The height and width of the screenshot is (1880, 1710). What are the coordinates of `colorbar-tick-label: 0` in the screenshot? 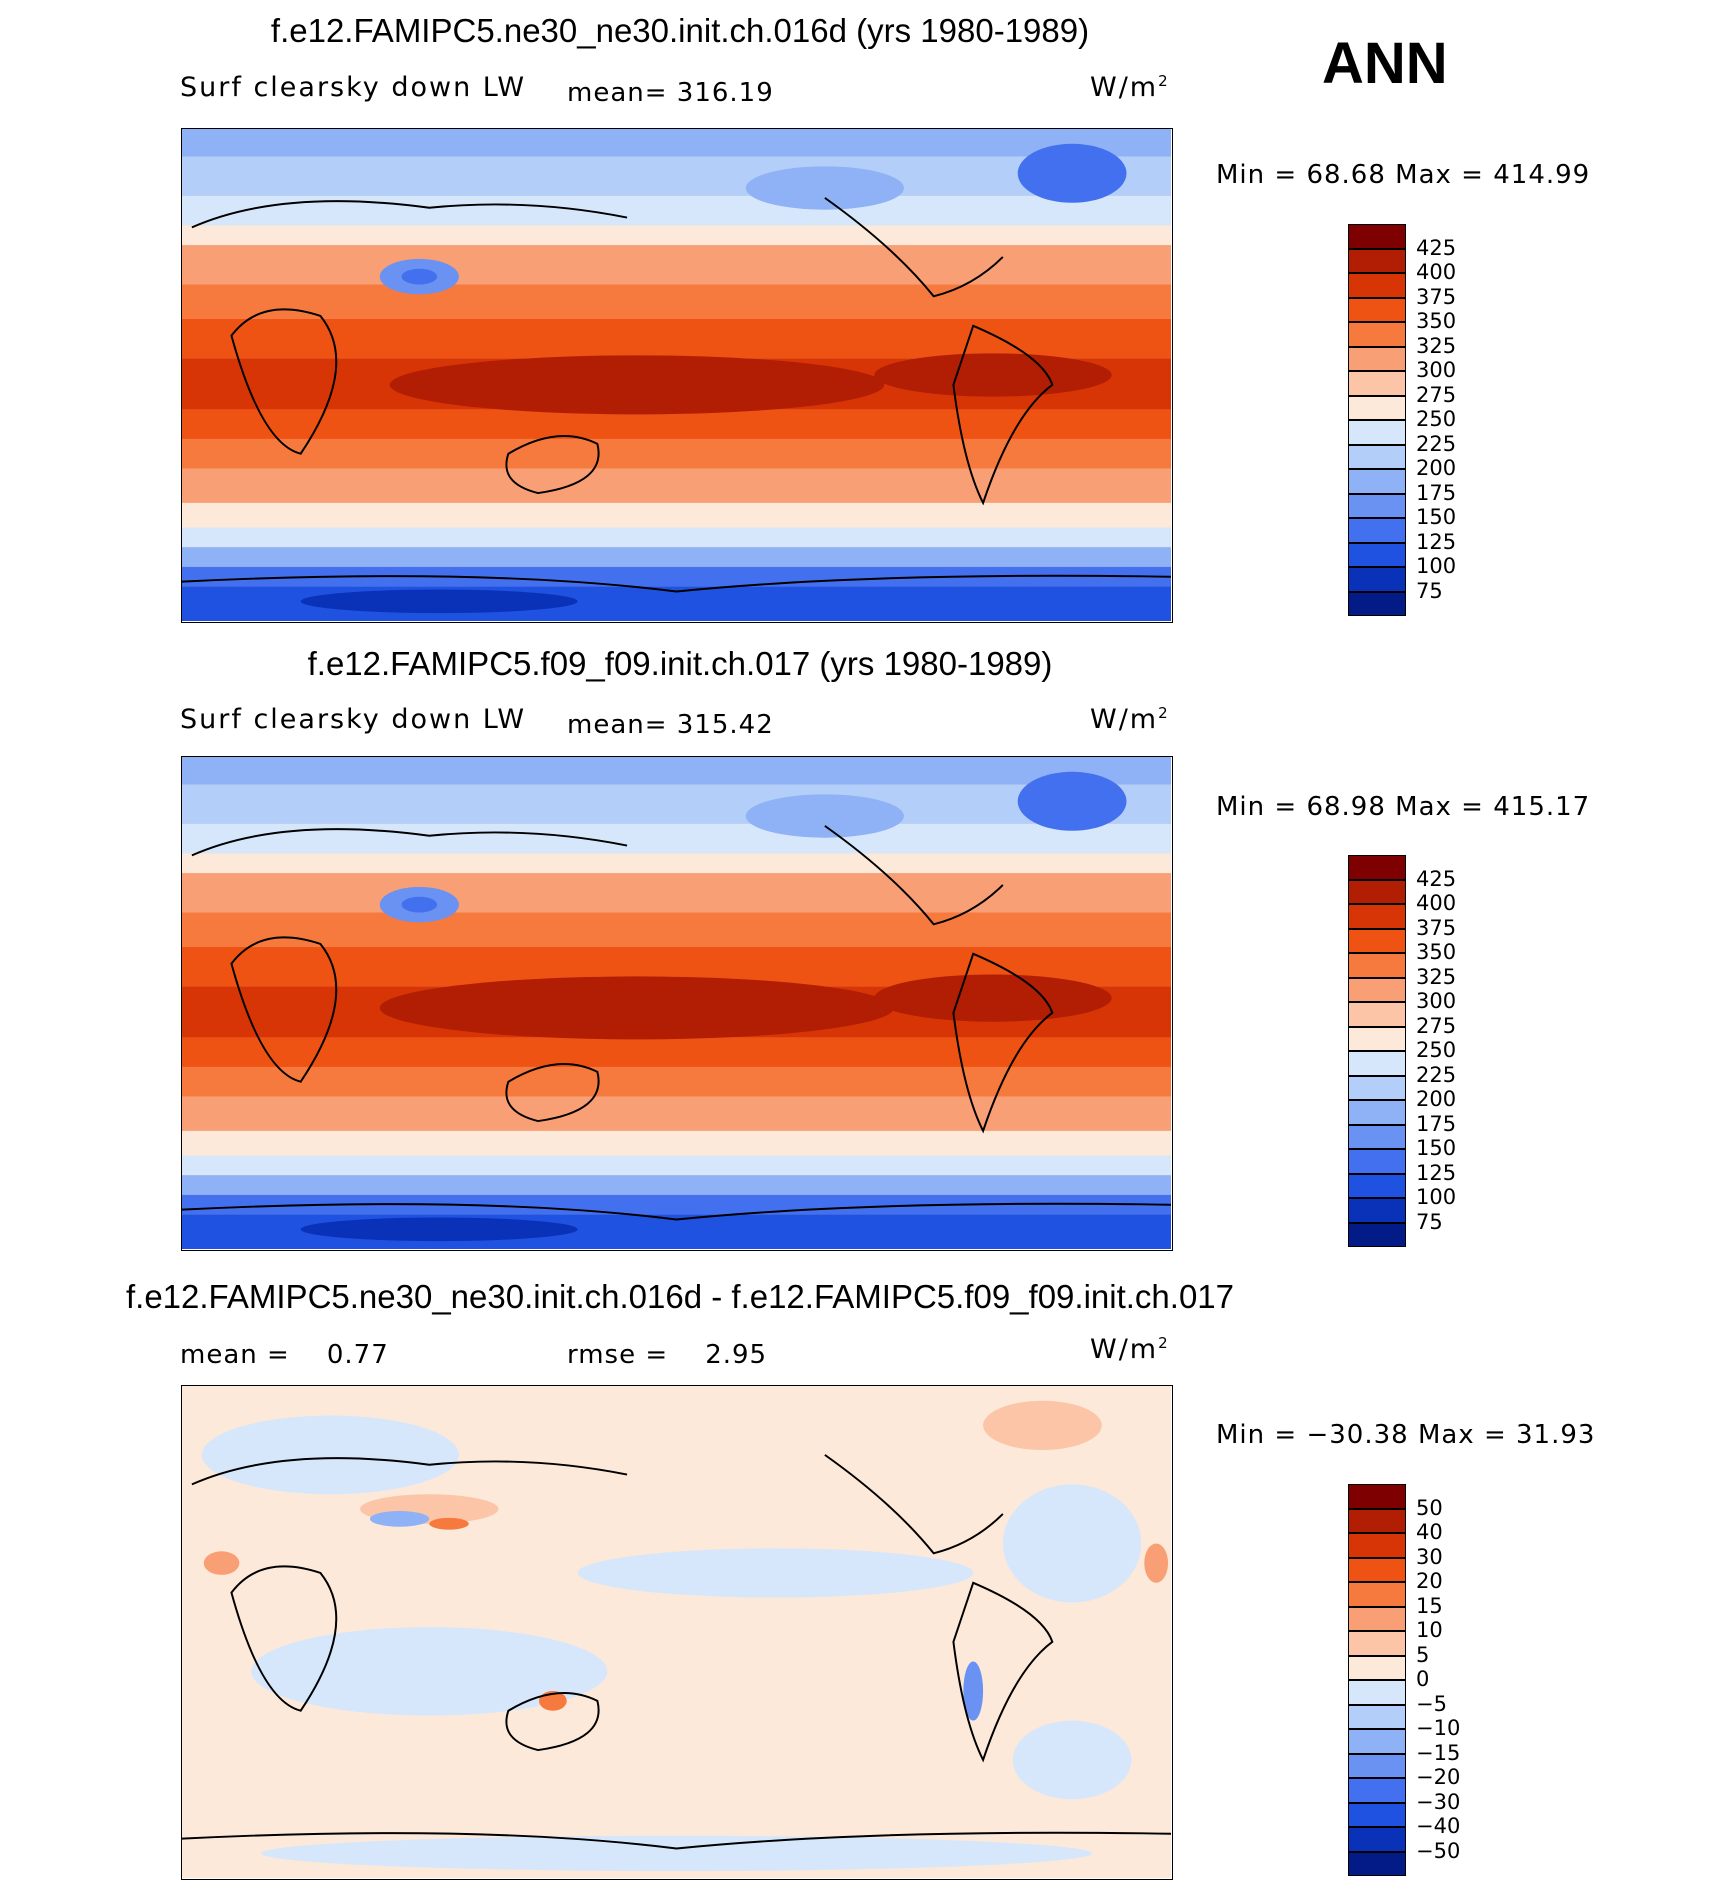 It's located at (1423, 1679).